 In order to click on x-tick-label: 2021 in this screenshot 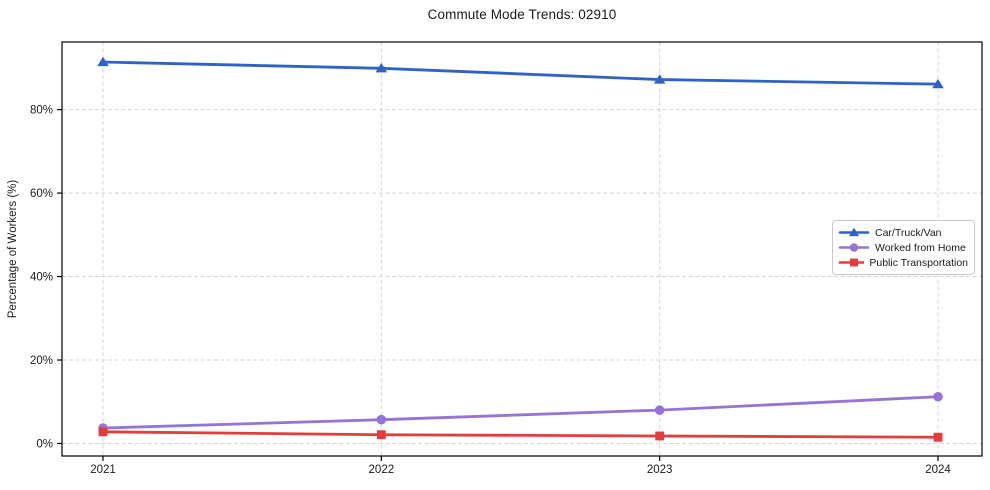, I will do `click(103, 470)`.